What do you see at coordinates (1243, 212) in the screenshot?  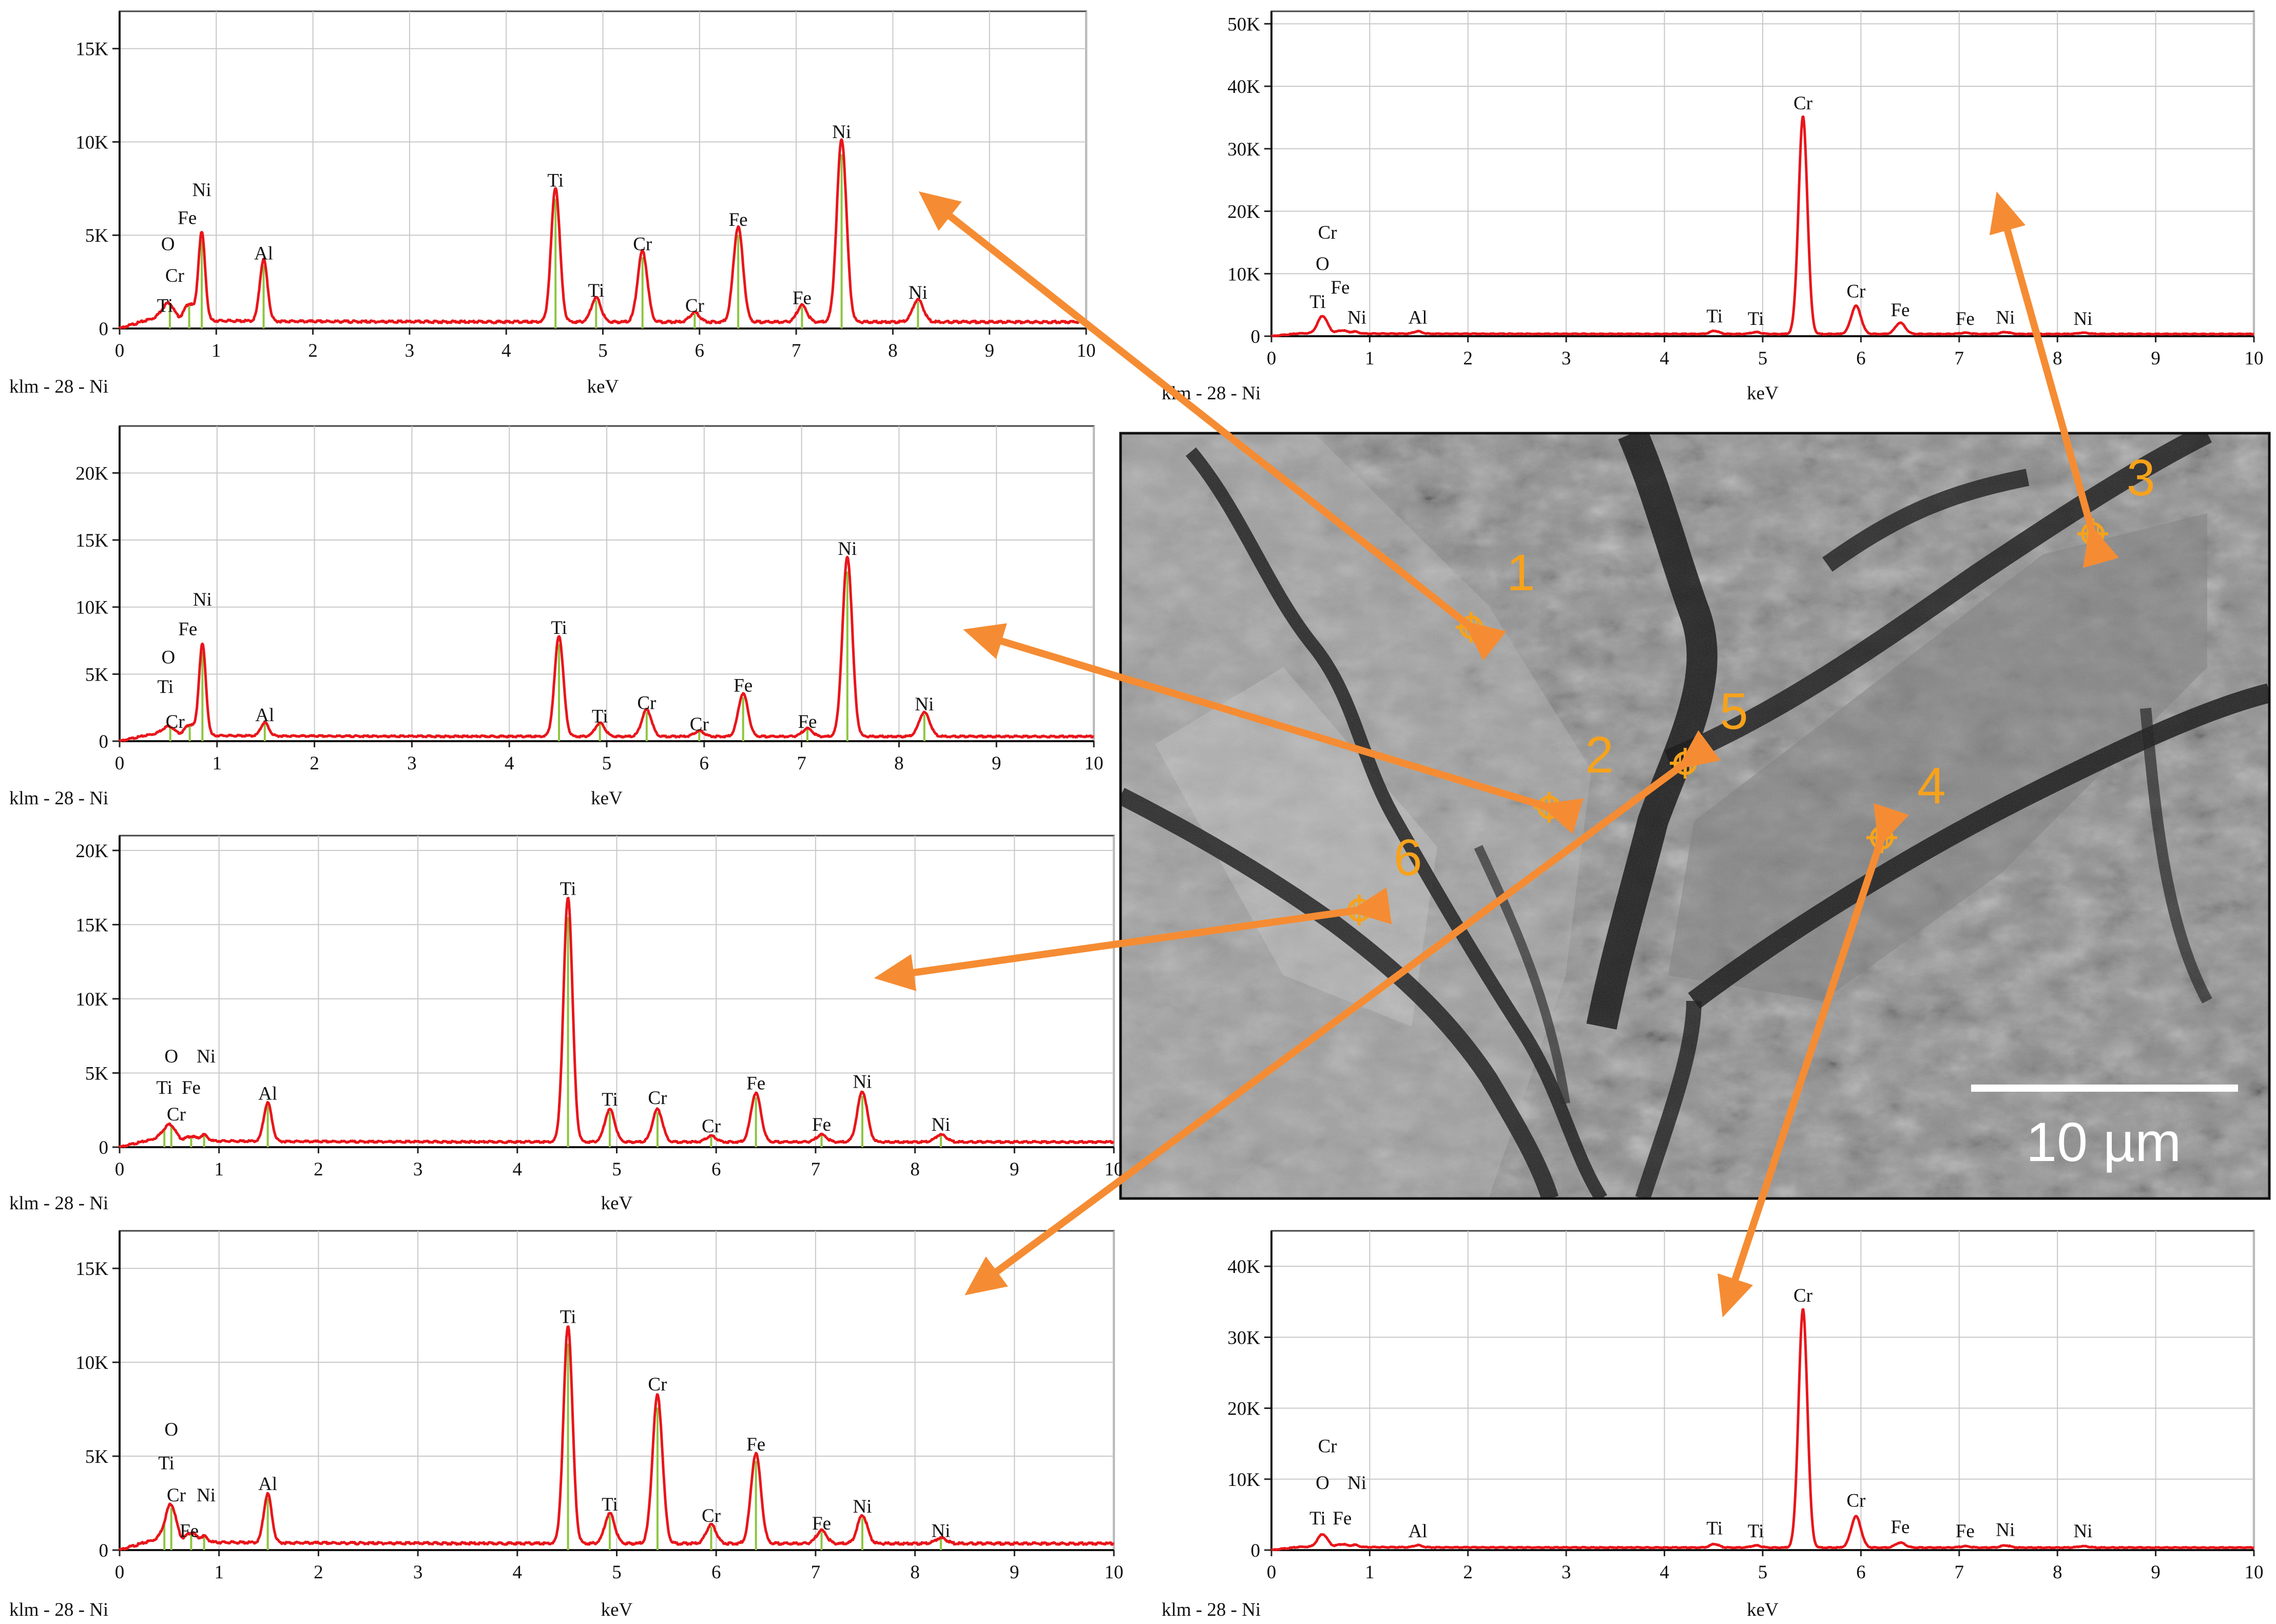 I see `y-tick-label: 20K` at bounding box center [1243, 212].